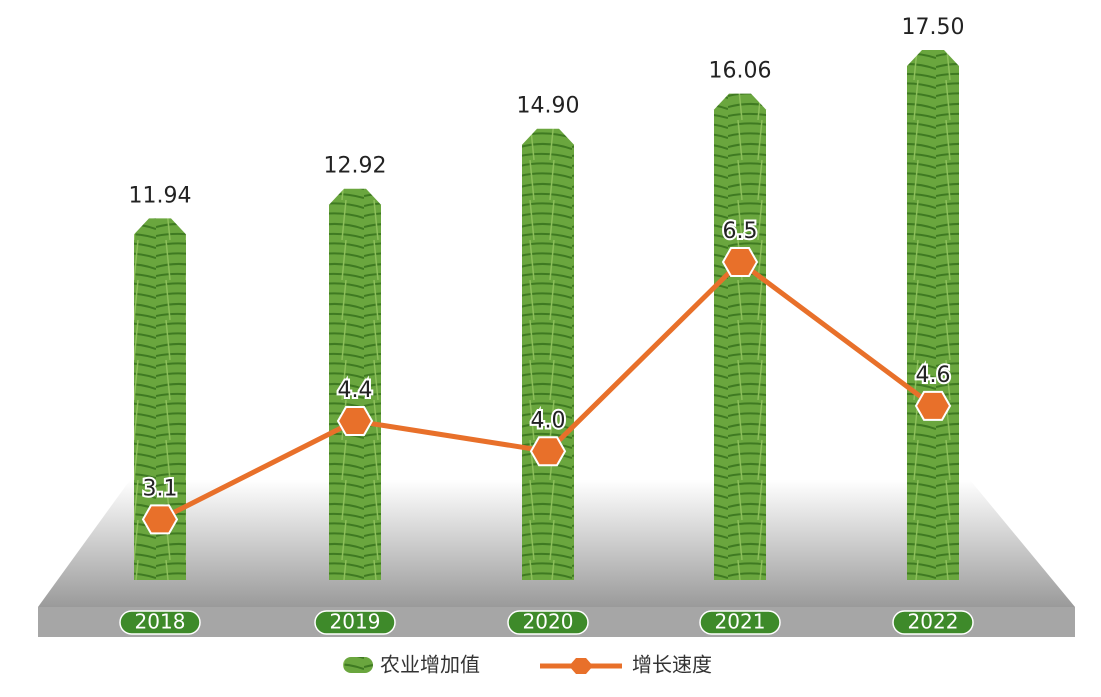 This screenshot has height=697, width=1101. Describe the element at coordinates (548, 106) in the screenshot. I see `data-label: 14.90` at that location.